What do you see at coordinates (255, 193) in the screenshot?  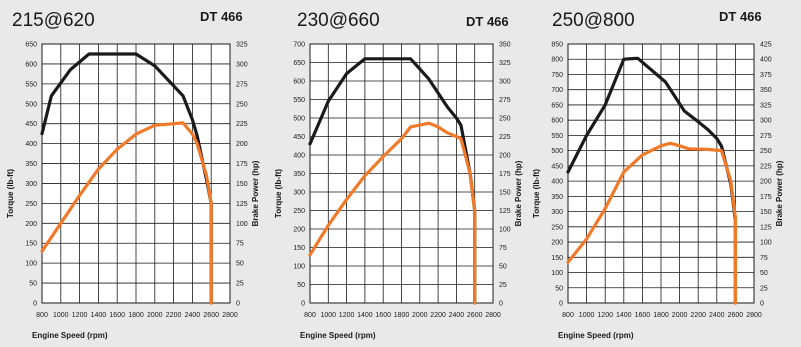 I see `y-right-axis-label: Brake Power (hp)` at bounding box center [255, 193].